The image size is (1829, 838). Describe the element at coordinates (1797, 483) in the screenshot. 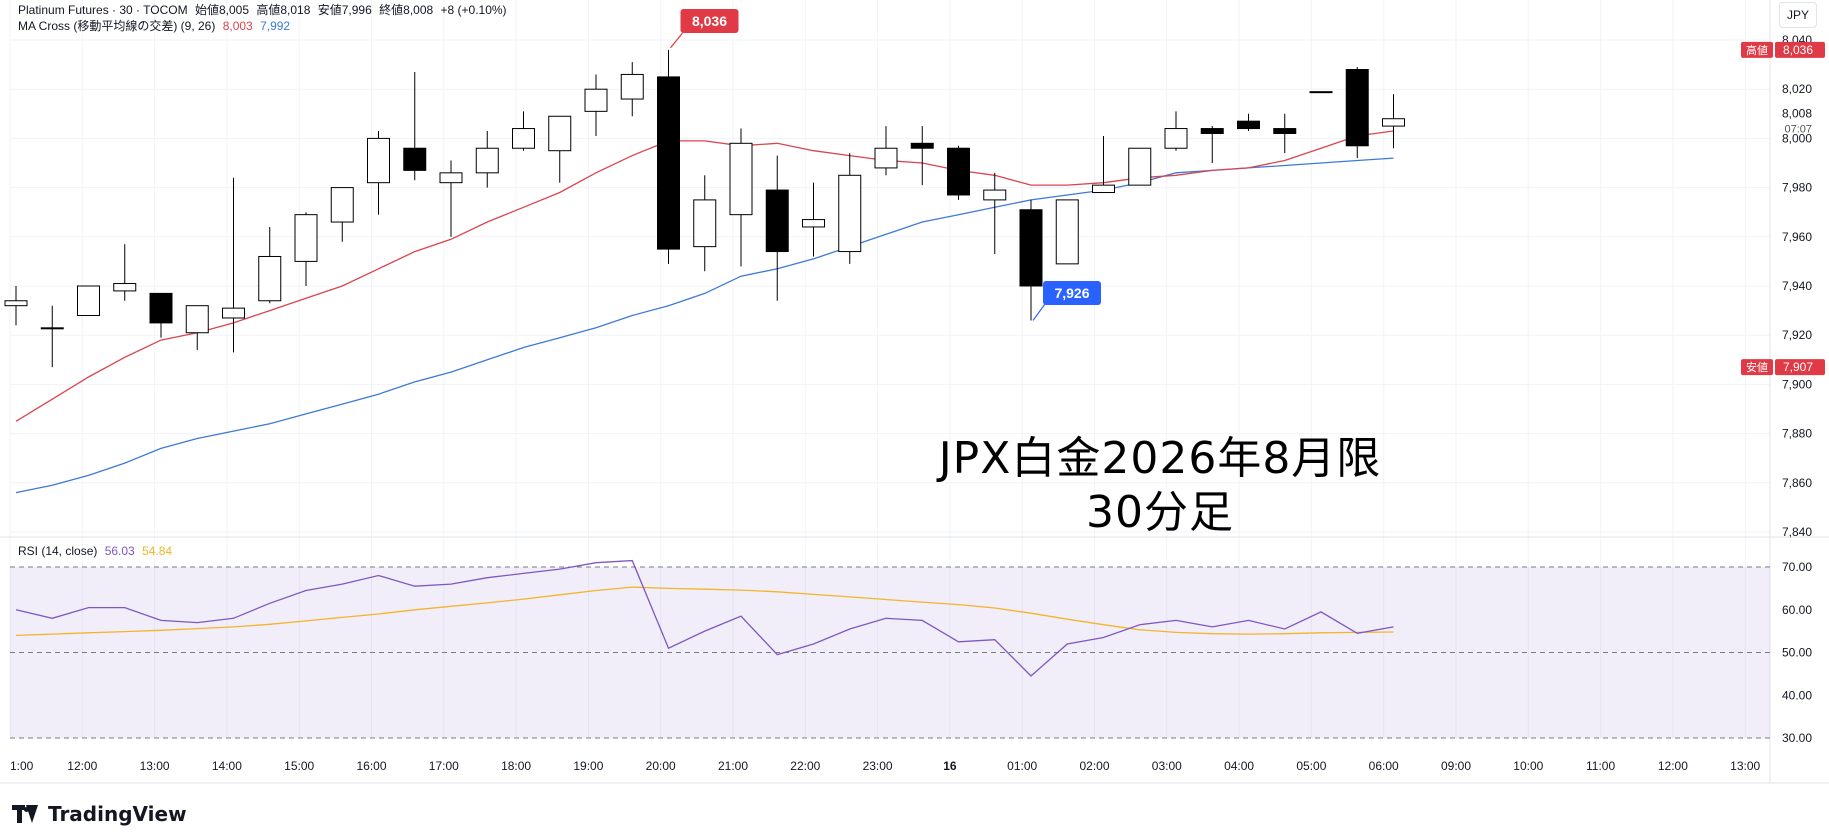

I see `price-tick-label: 7,860` at that location.